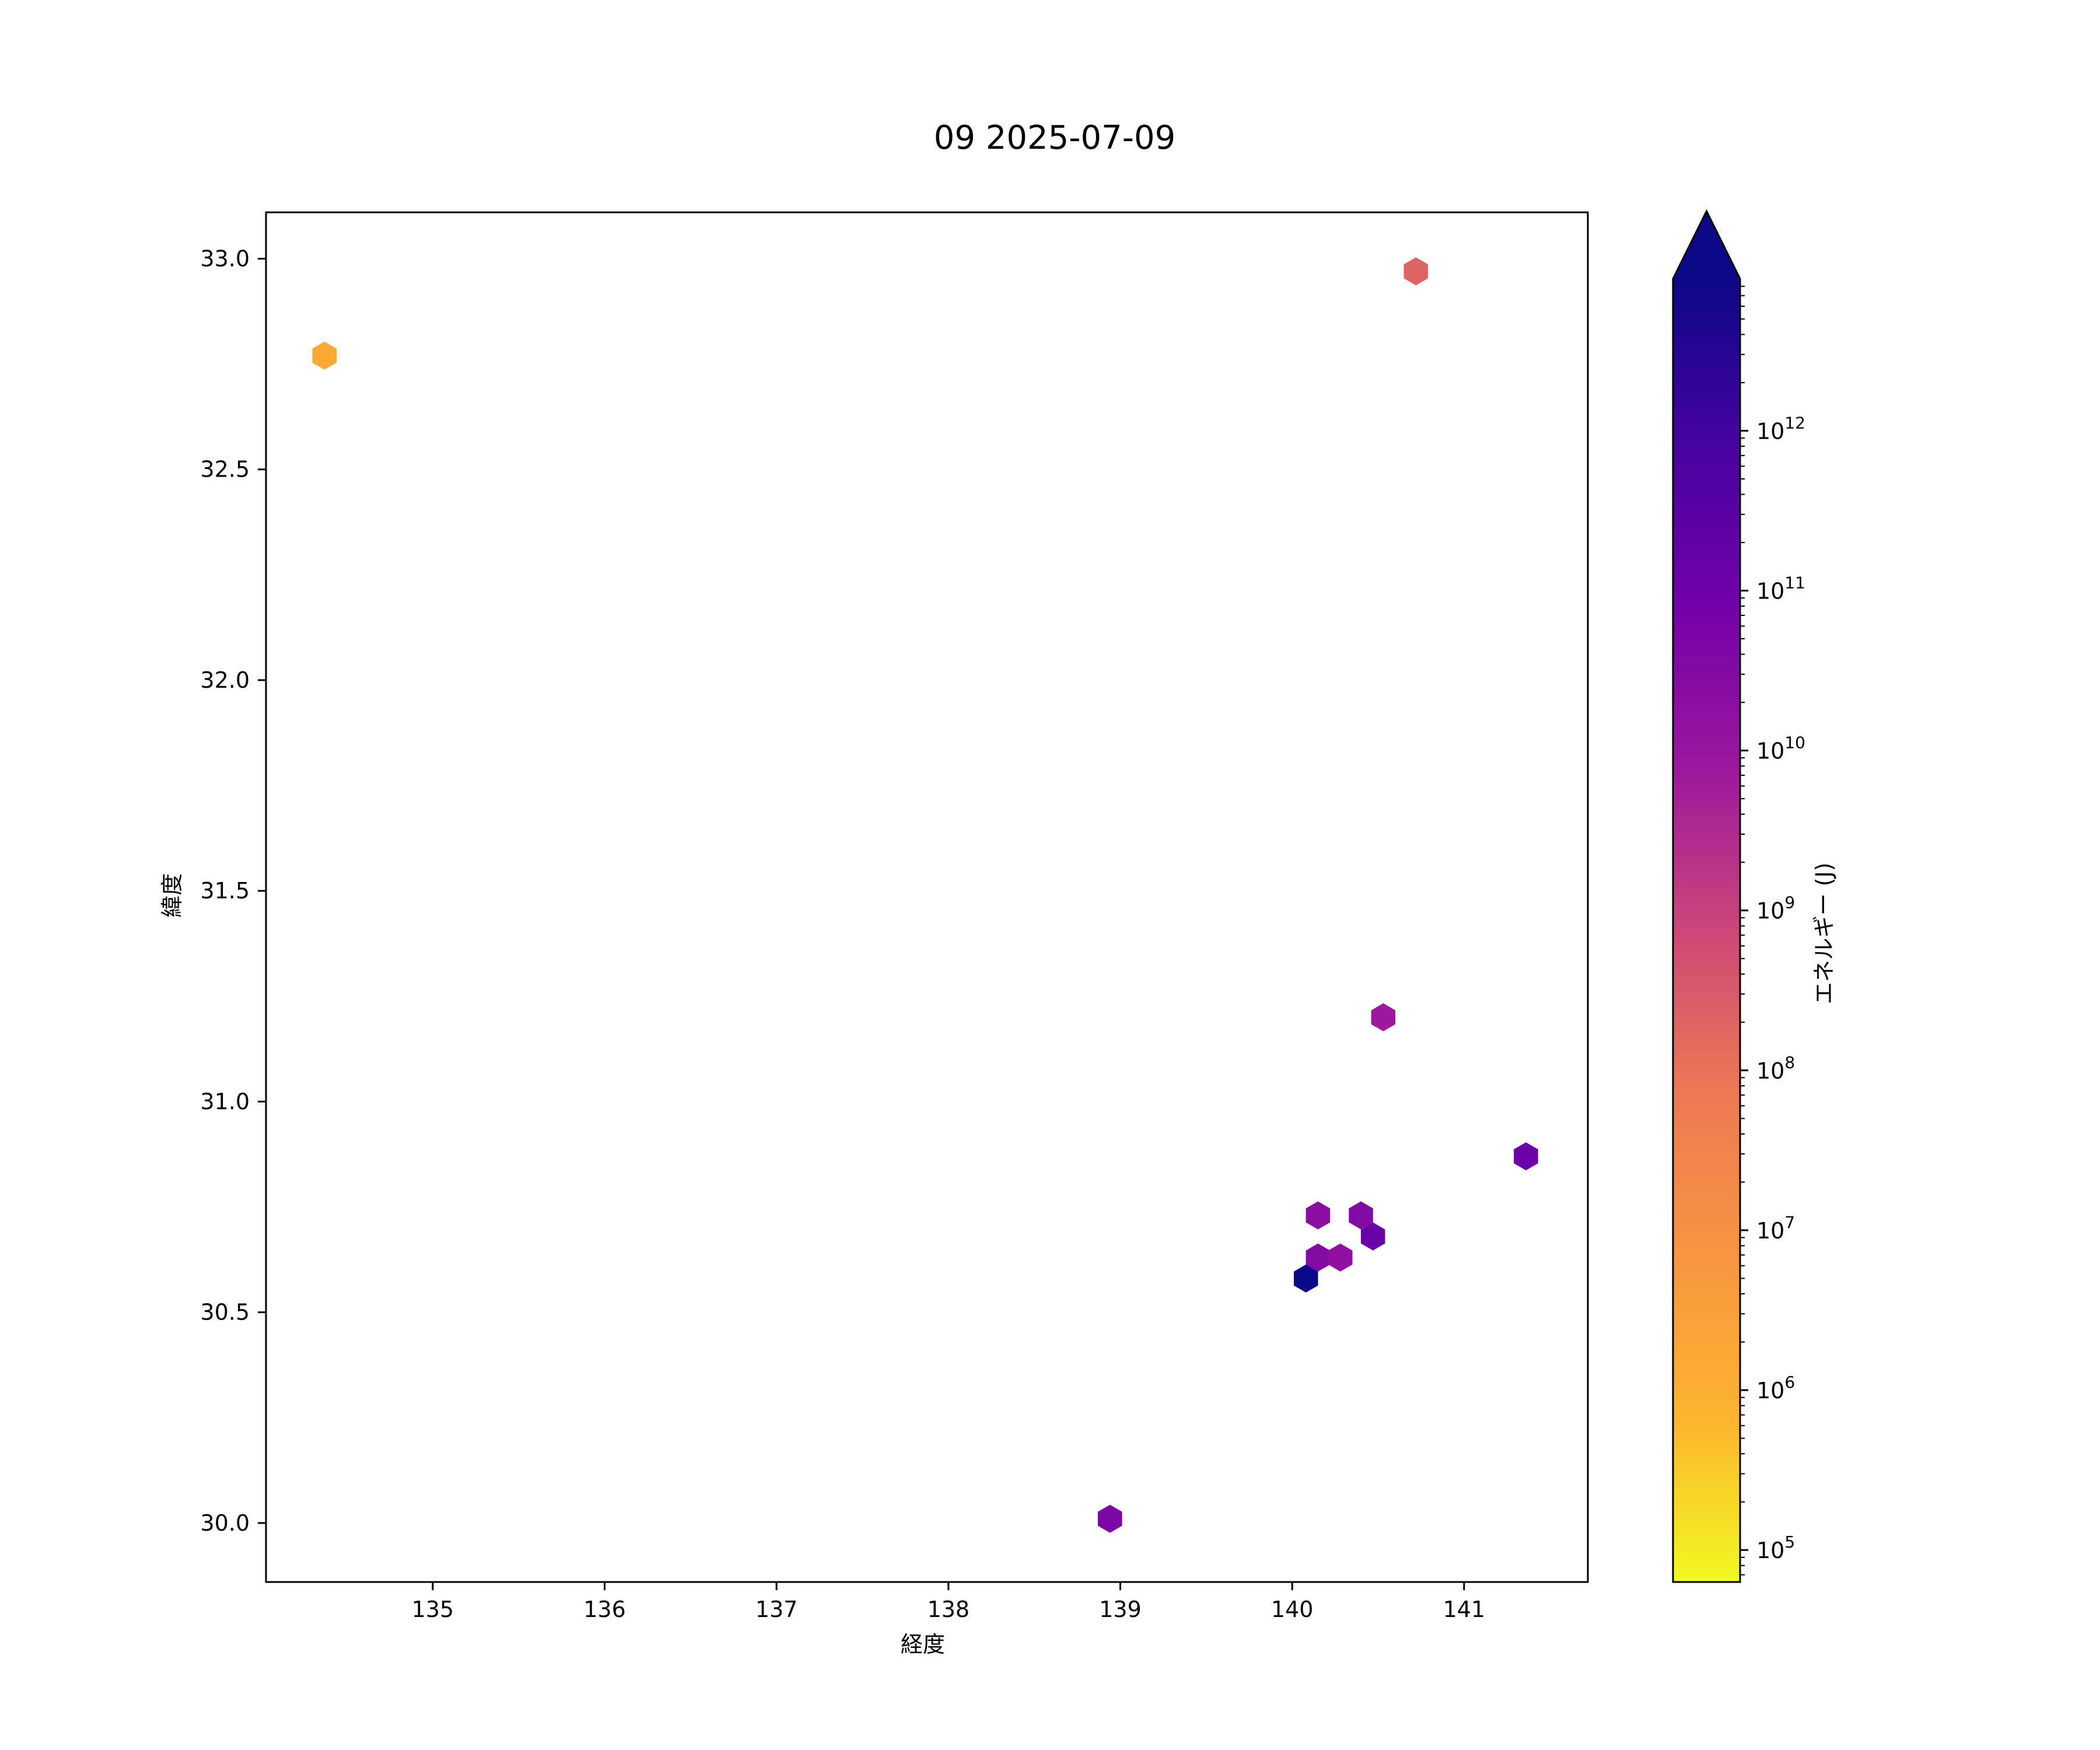 The height and width of the screenshot is (1750, 2100). Describe the element at coordinates (225, 469) in the screenshot. I see `y-tick-label: 32.5` at that location.